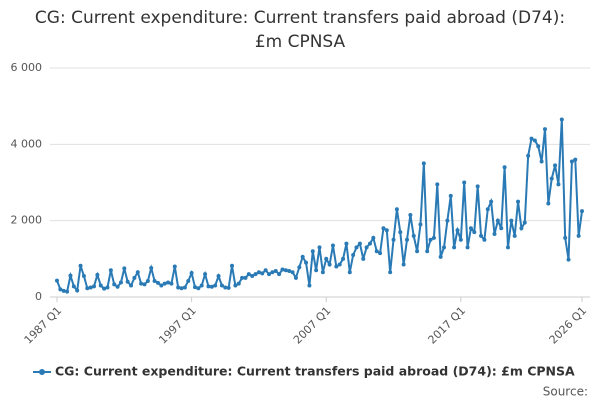 Image resolution: width=600 pixels, height=400 pixels. Describe the element at coordinates (565, 392) in the screenshot. I see `source: Source:` at that location.